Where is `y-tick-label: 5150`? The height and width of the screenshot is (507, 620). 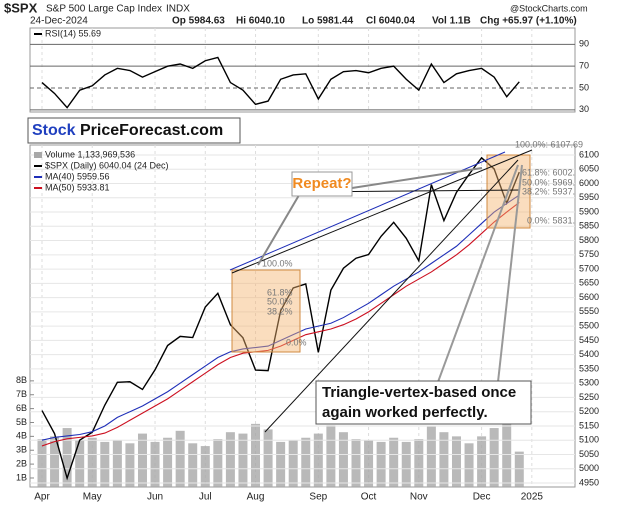
y-tick-label: 5150 is located at coordinates (589, 425).